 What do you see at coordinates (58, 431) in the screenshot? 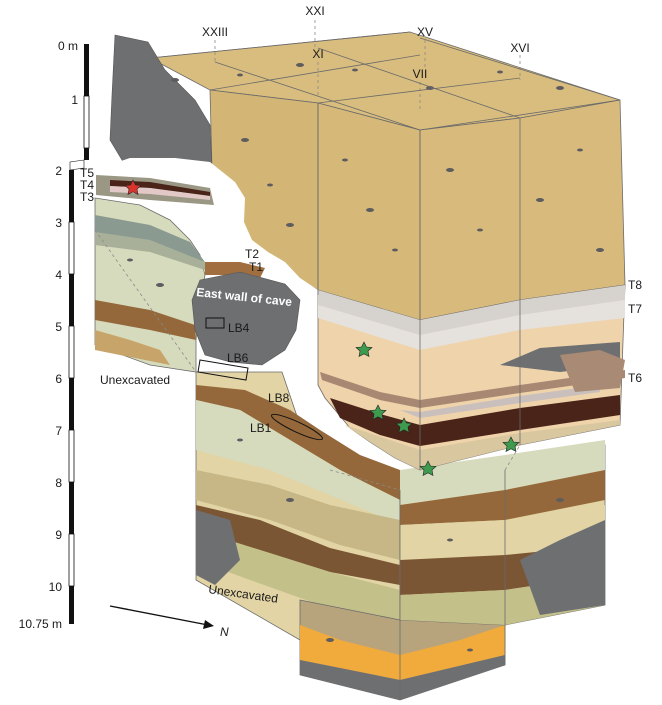
I see `scale-label: 7` at bounding box center [58, 431].